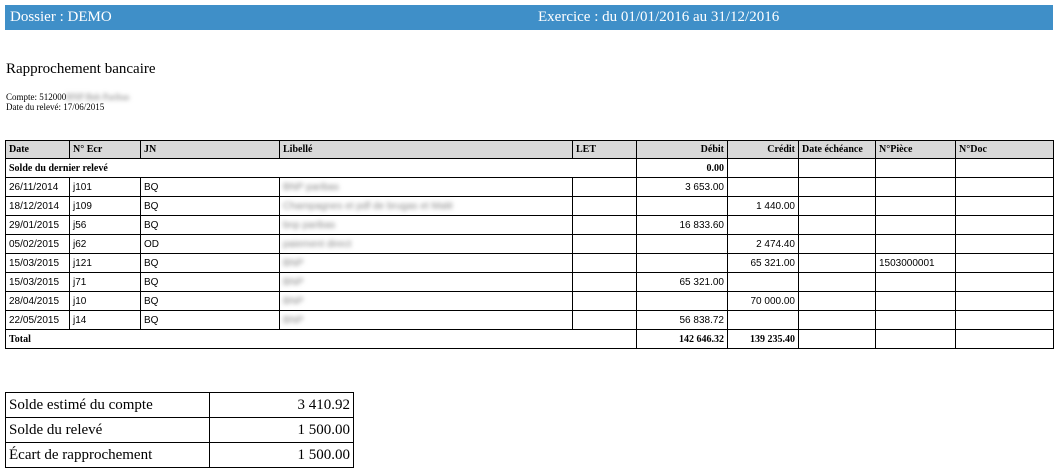 This screenshot has width=1058, height=476. I want to click on account-line: Compte: 512000BNP Bnb Paribas, so click(67, 97).